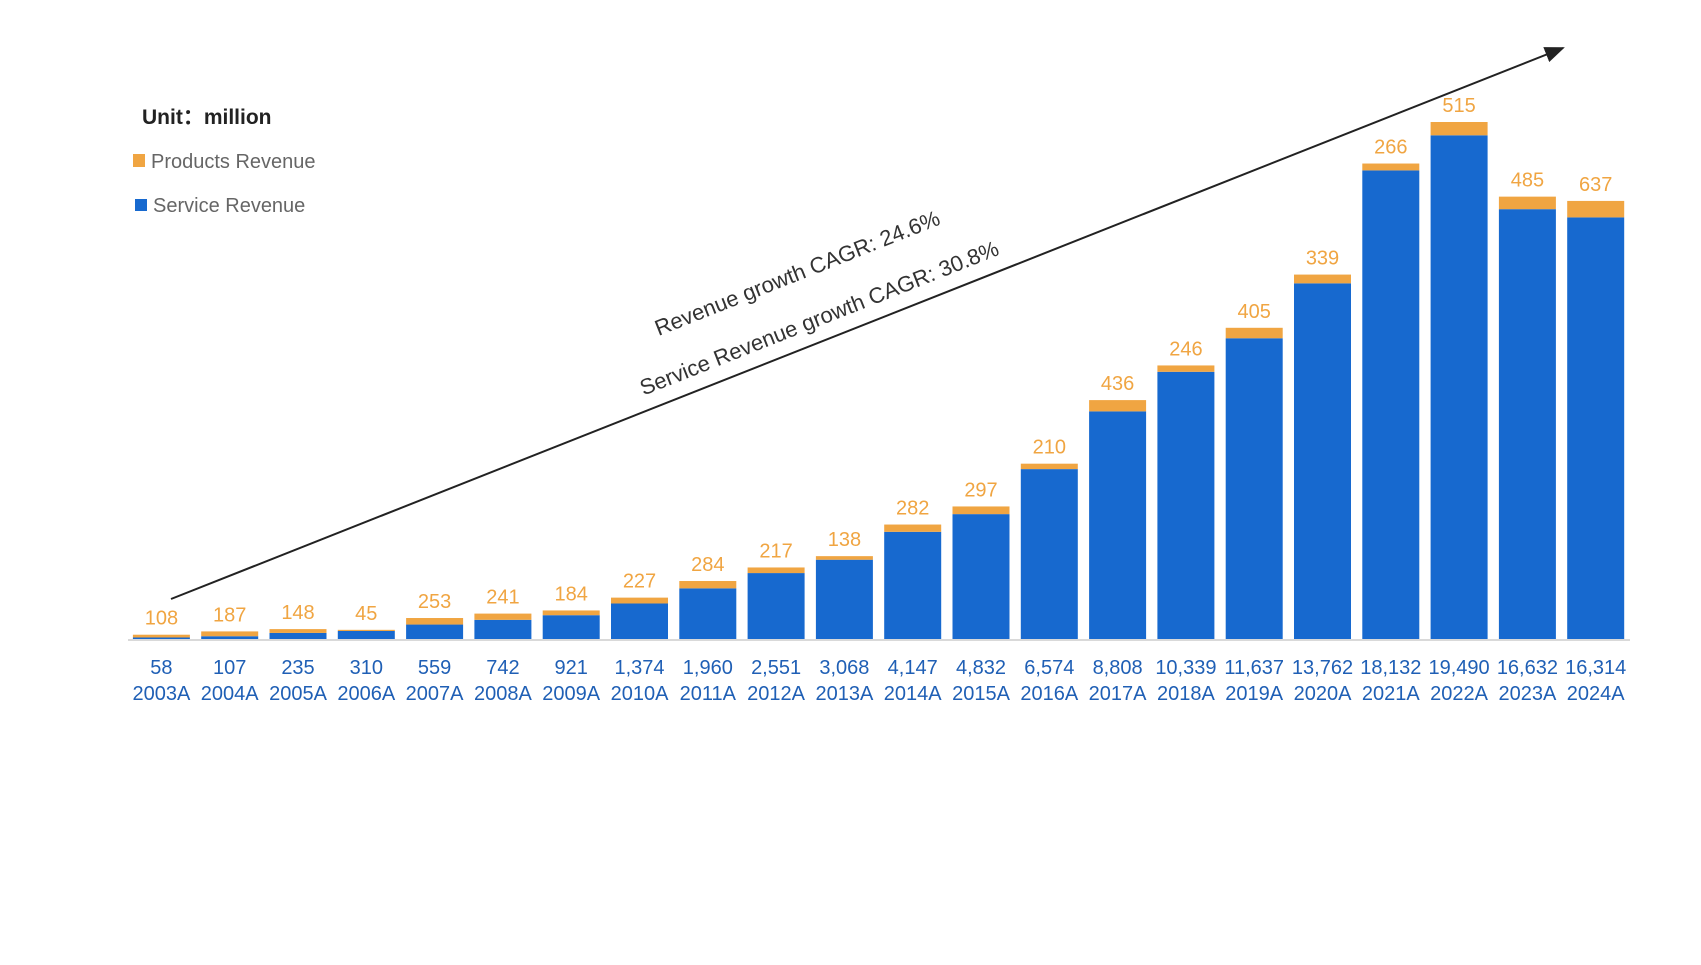  I want to click on bar-products-2008A, so click(503, 616).